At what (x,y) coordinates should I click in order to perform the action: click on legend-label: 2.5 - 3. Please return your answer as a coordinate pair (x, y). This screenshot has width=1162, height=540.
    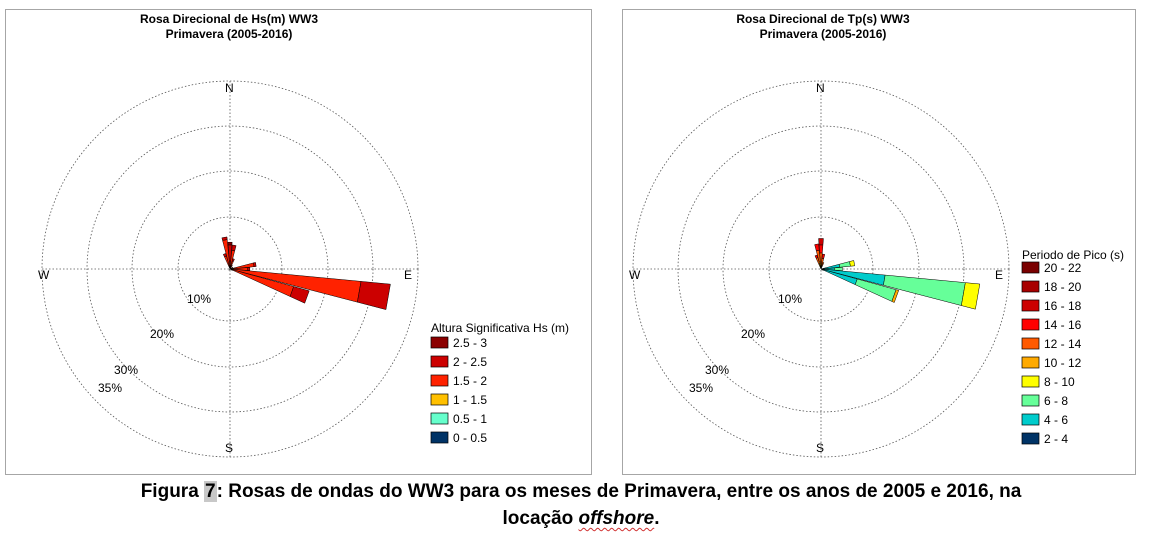
    Looking at the image, I should click on (470, 343).